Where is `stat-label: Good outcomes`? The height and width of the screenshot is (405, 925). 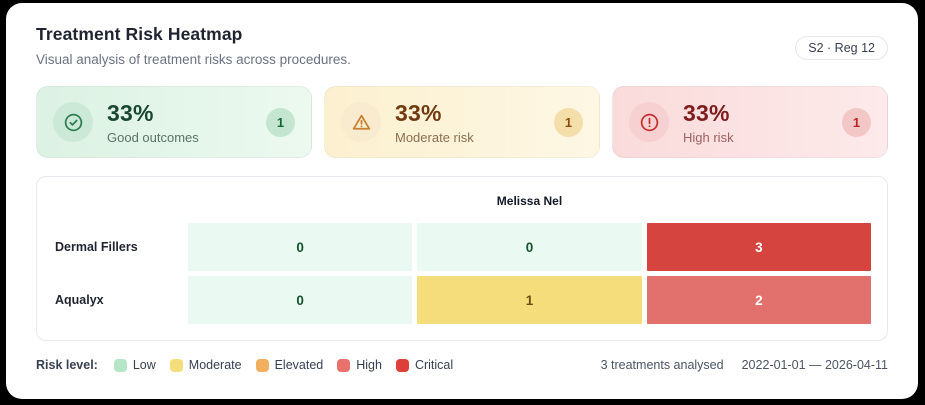
stat-label: Good outcomes is located at coordinates (153, 137).